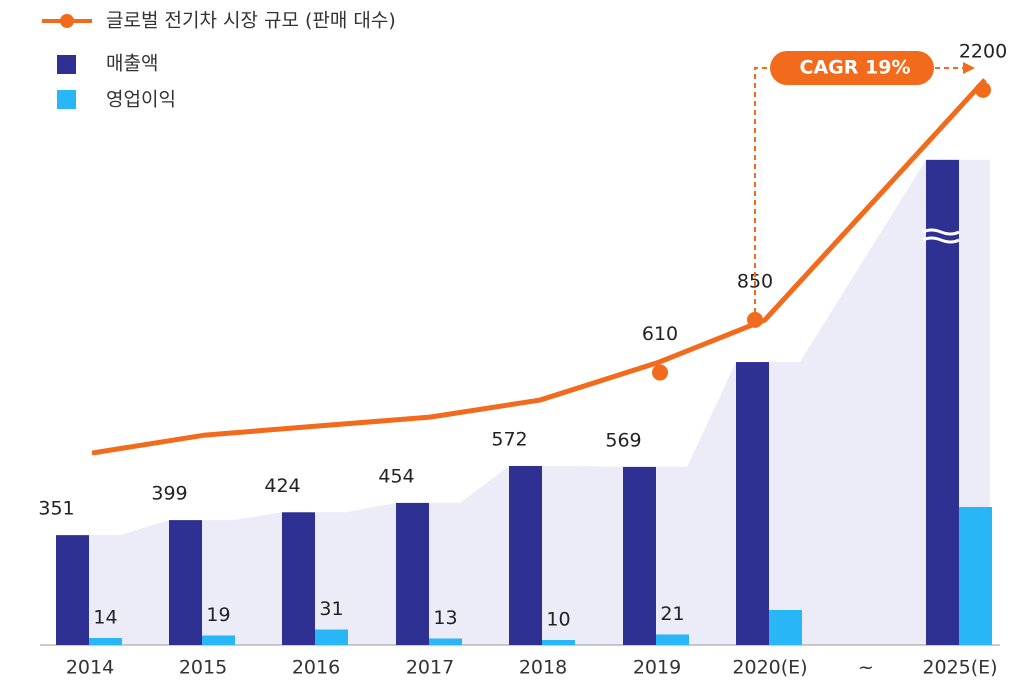 Image resolution: width=1014 pixels, height=687 pixels. Describe the element at coordinates (105, 618) in the screenshot. I see `data-label: 14` at that location.